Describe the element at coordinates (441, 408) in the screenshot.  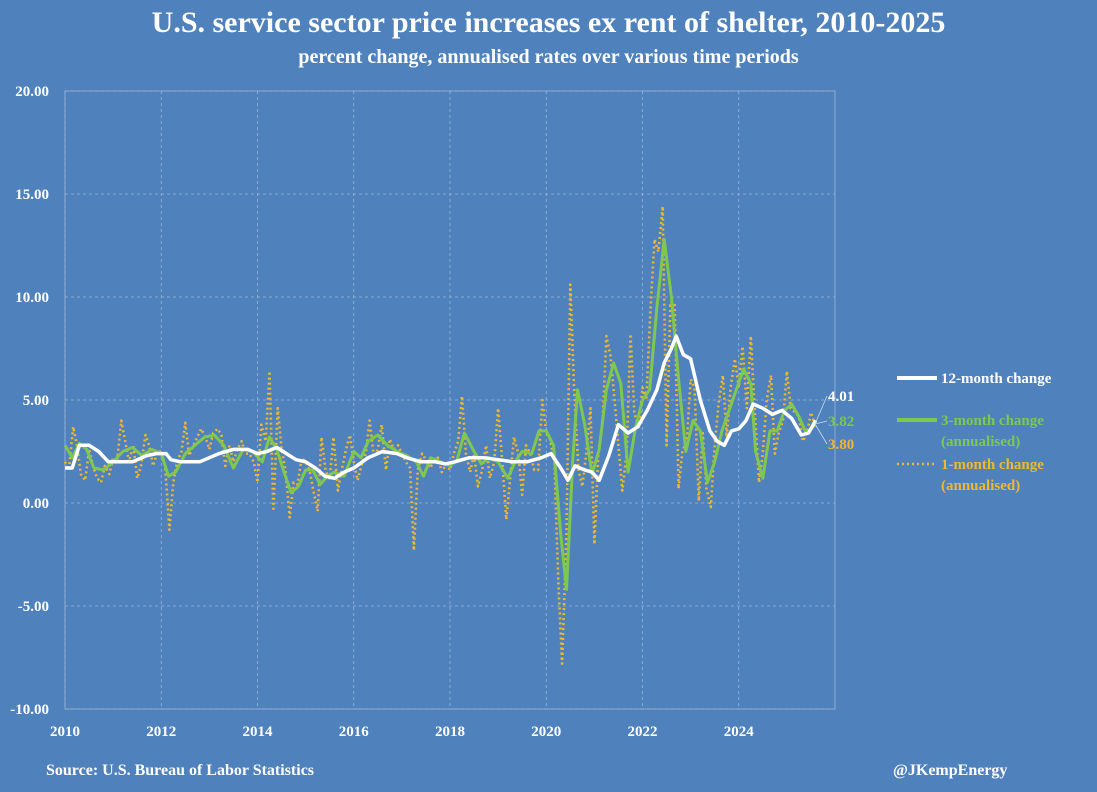
I see `series-line-12-month` at that location.